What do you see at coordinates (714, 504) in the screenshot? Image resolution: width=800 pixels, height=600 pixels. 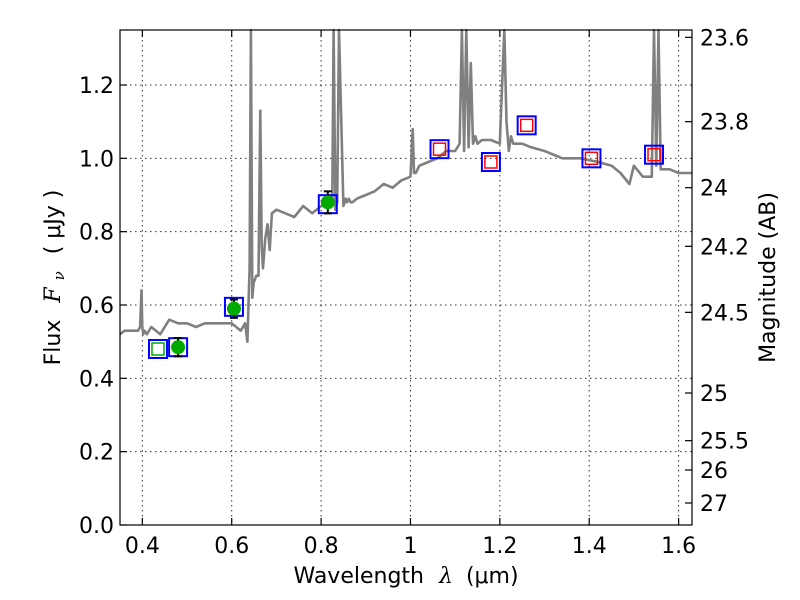 I see `magnitude-tick-label: 27` at bounding box center [714, 504].